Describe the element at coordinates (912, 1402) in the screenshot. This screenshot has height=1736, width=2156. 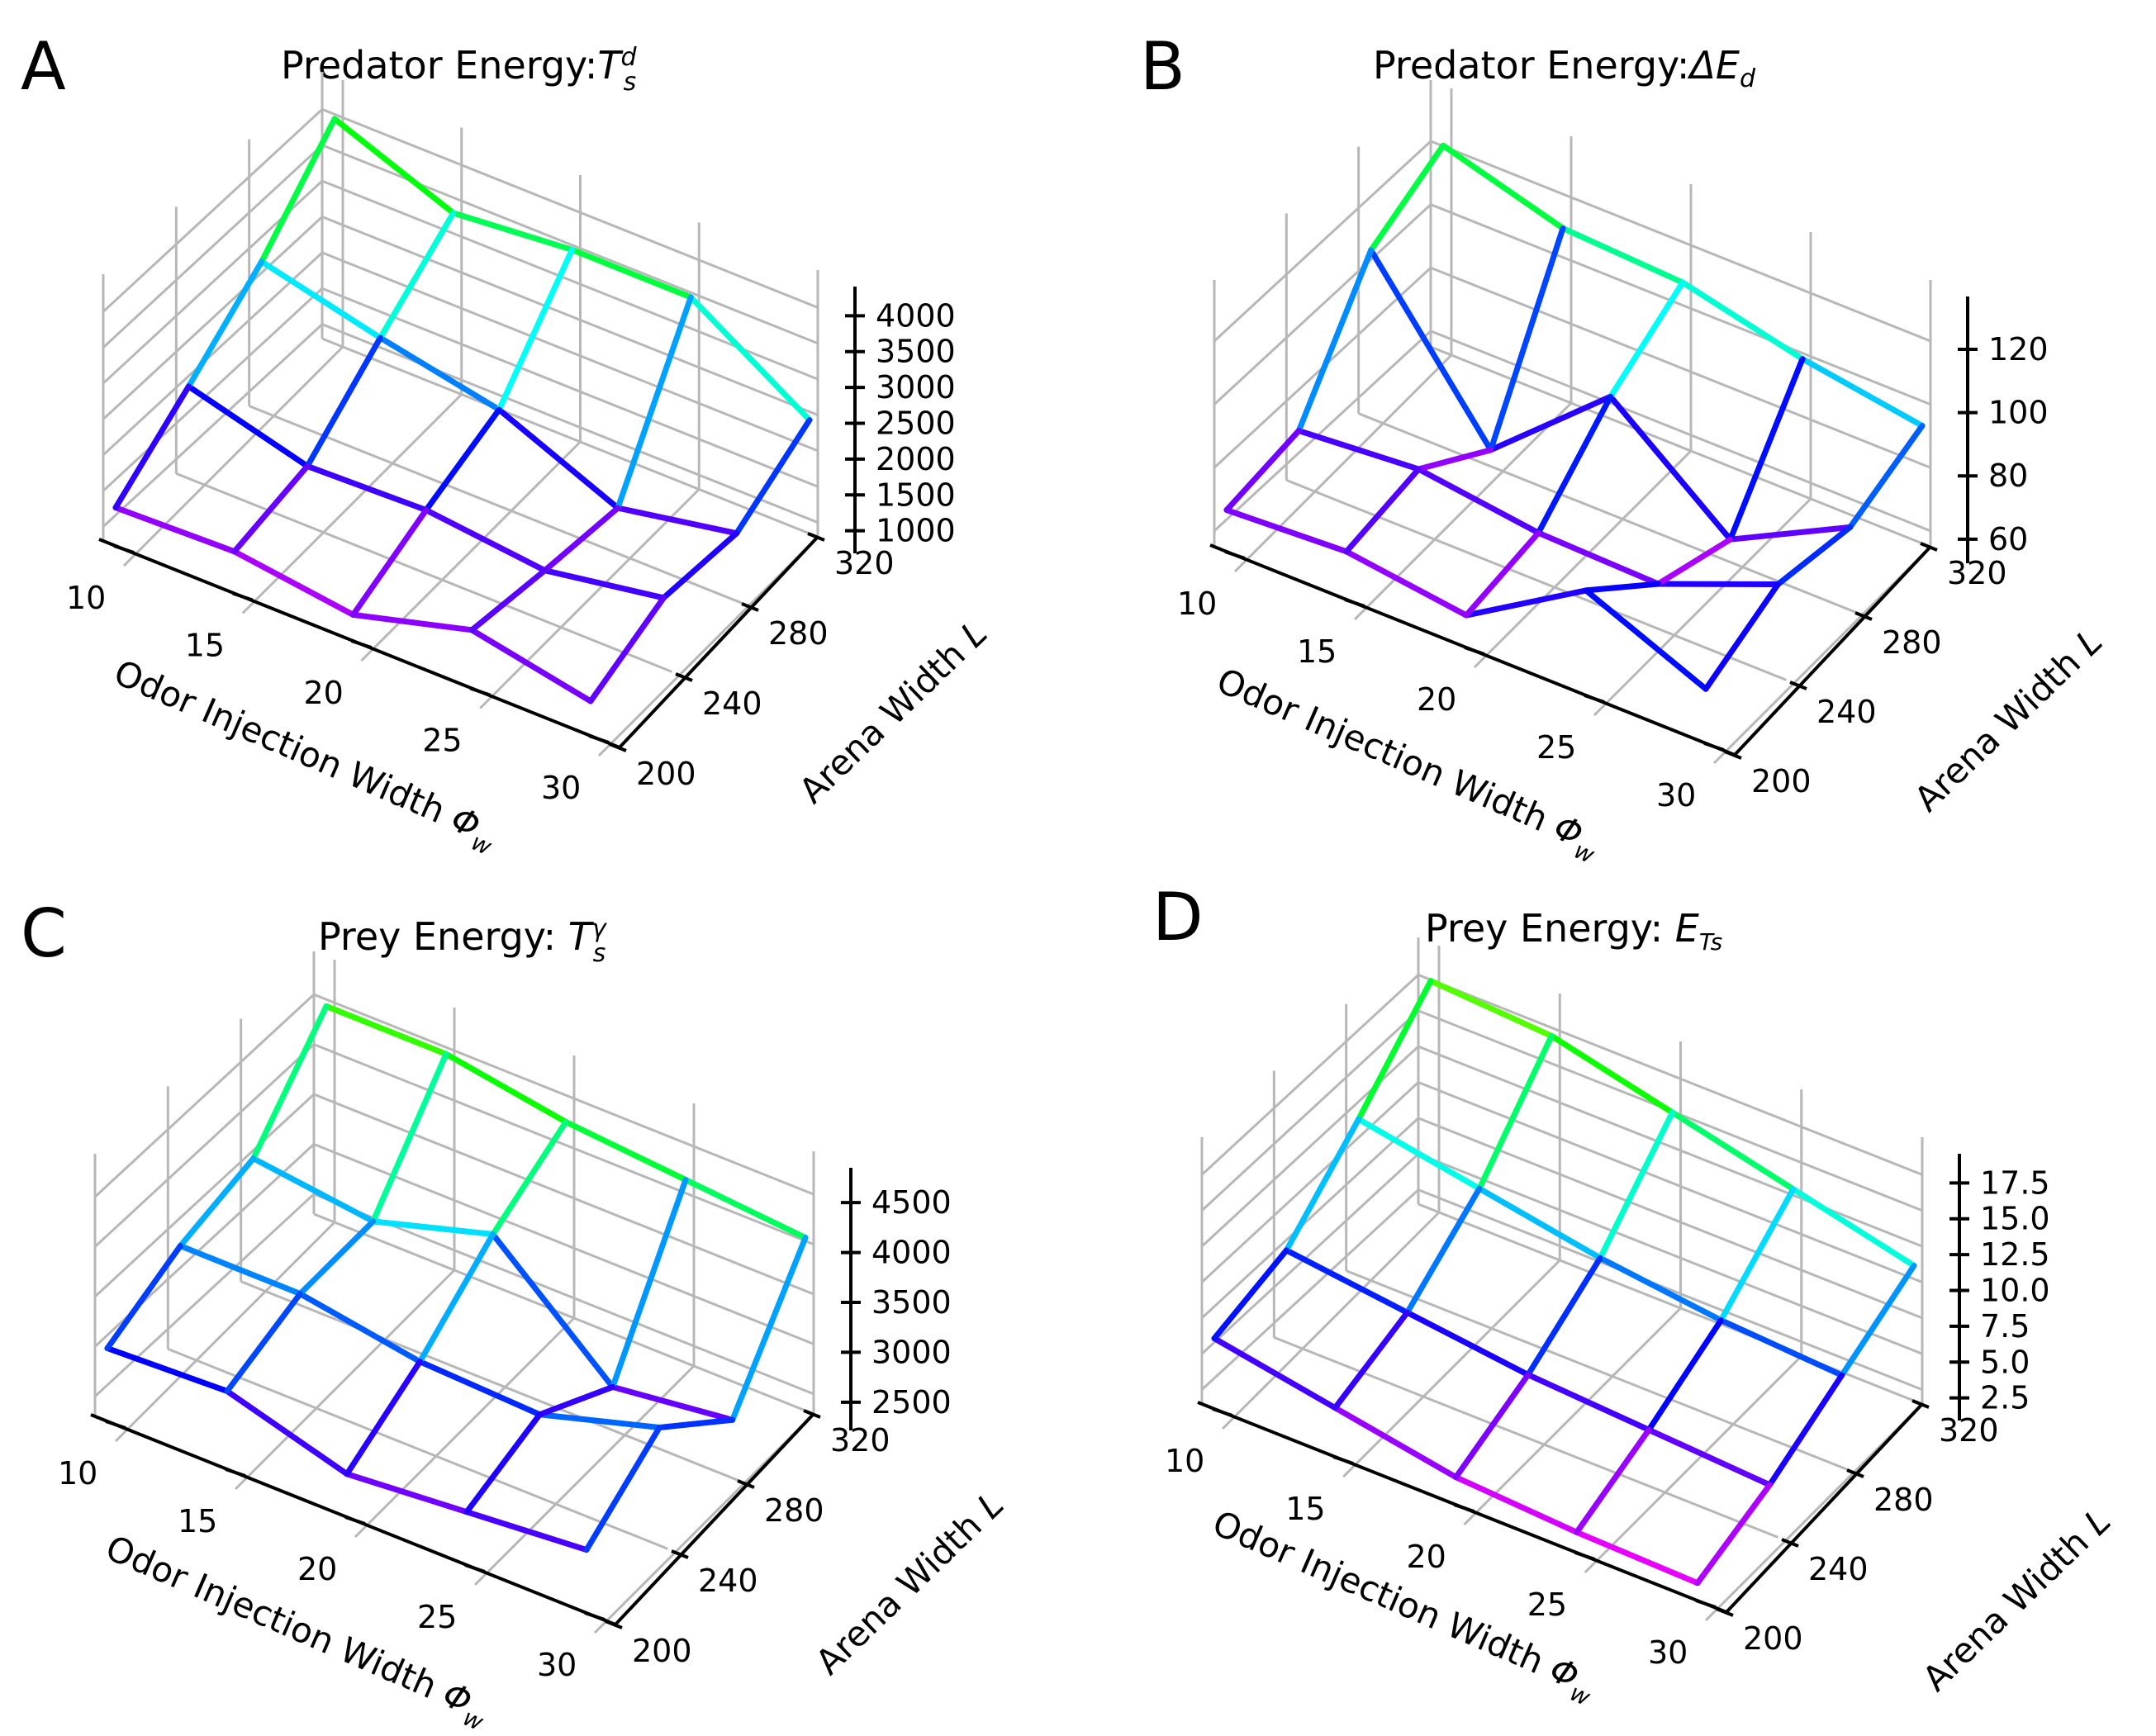
I see `z-tick-label: 2500` at that location.